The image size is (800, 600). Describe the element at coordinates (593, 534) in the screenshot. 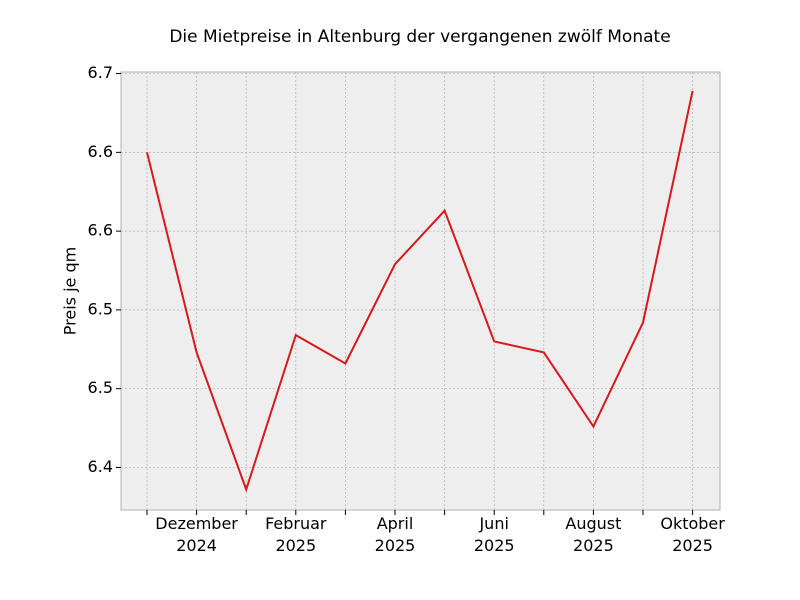

I see `x-tick-label: August 2025` at that location.